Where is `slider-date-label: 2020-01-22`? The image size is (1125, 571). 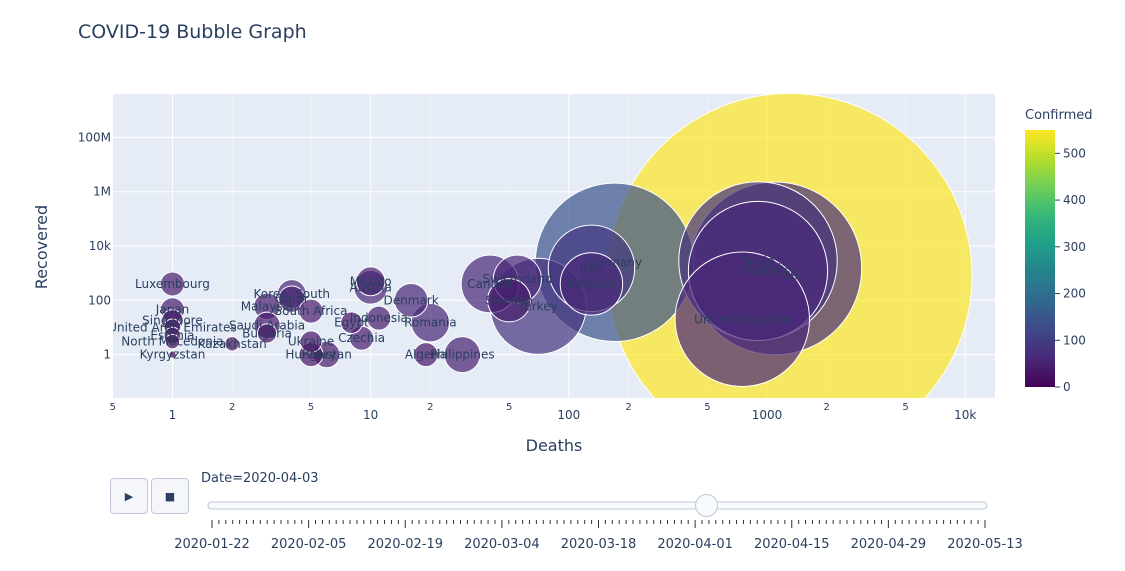
slider-date-label: 2020-01-22 is located at coordinates (212, 544).